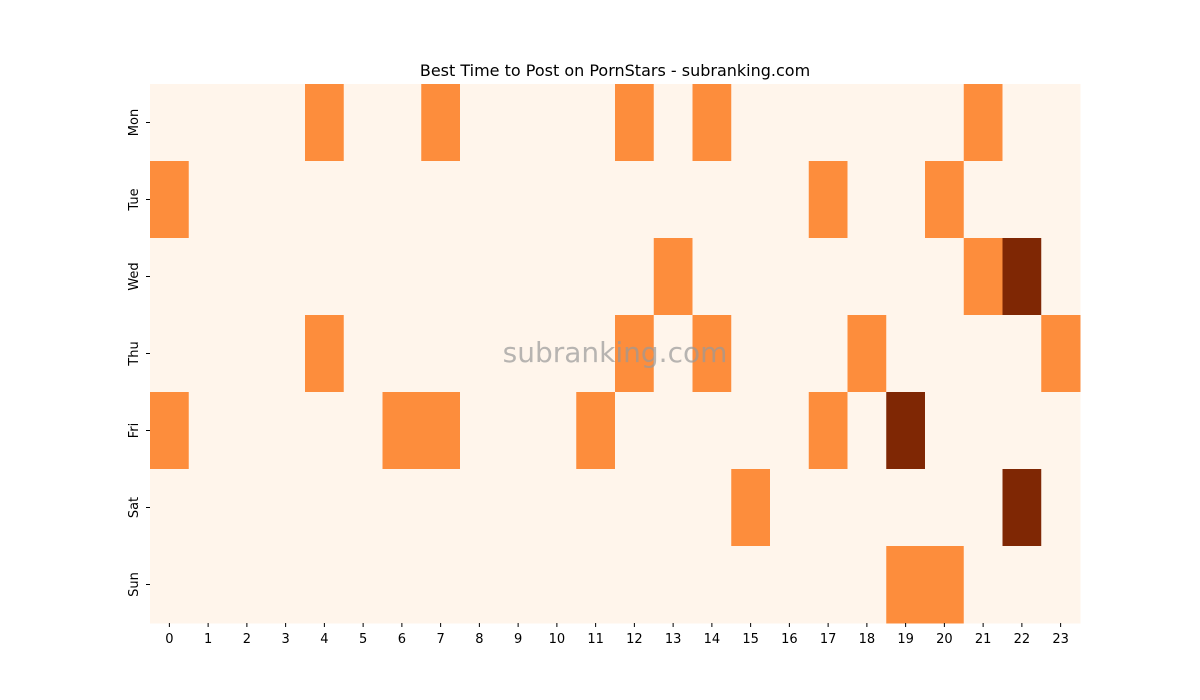 The image size is (1200, 700). Describe the element at coordinates (905, 639) in the screenshot. I see `x-tick-label: 19` at that location.